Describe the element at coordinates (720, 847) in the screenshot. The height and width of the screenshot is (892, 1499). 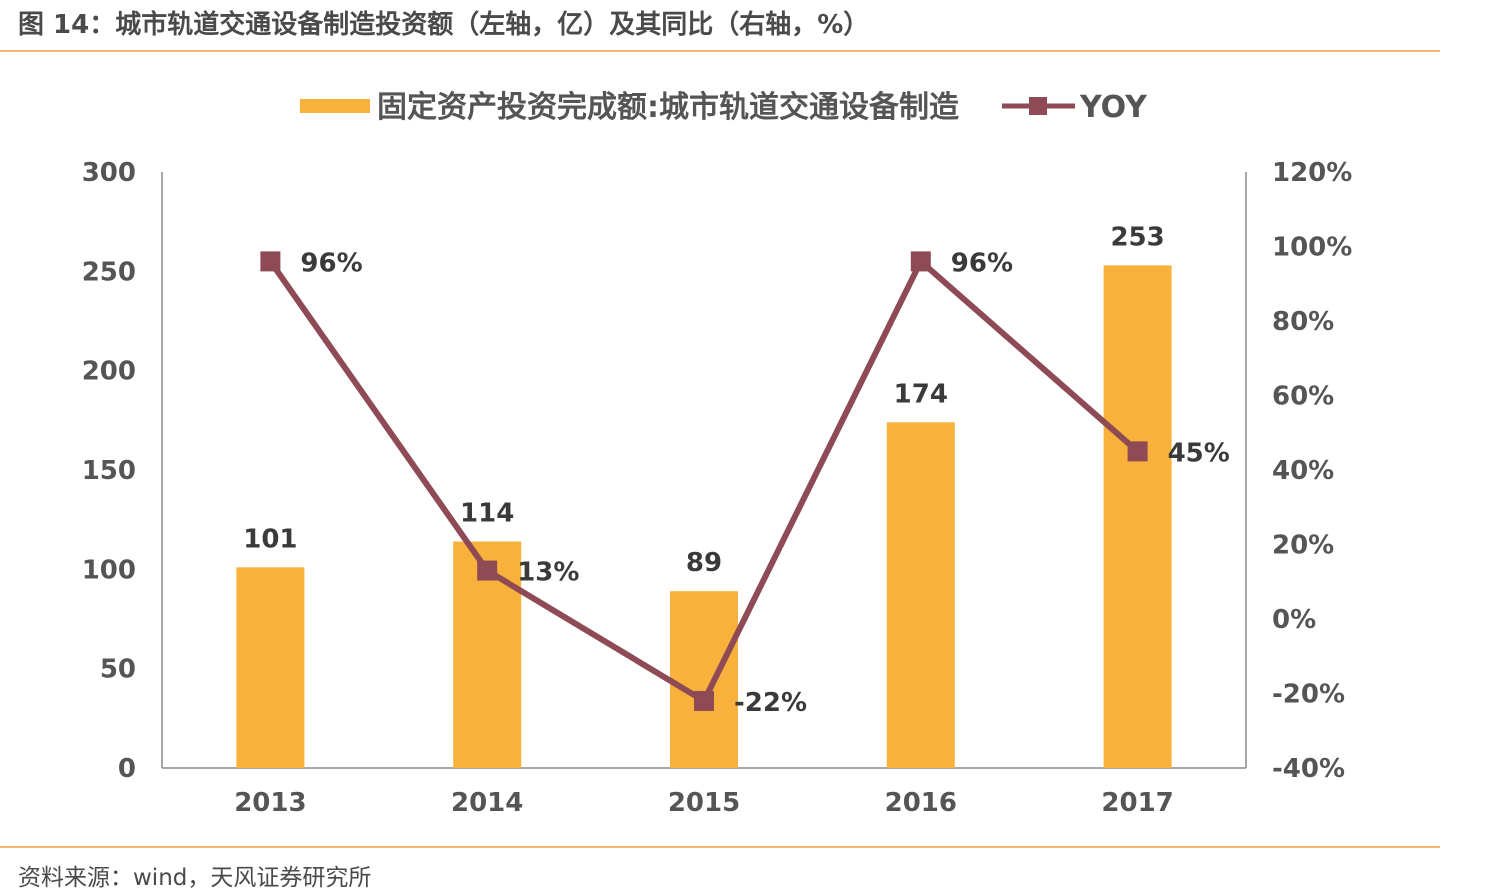
I see `footer-divider` at that location.